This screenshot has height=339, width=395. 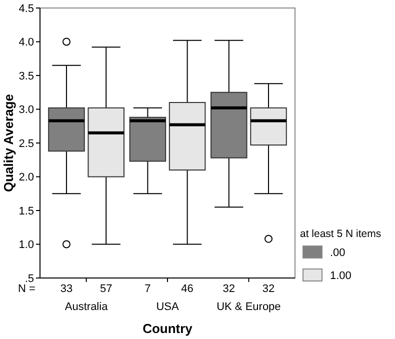 What do you see at coordinates (341, 276) in the screenshot?
I see `legend-label: 1.00` at bounding box center [341, 276].